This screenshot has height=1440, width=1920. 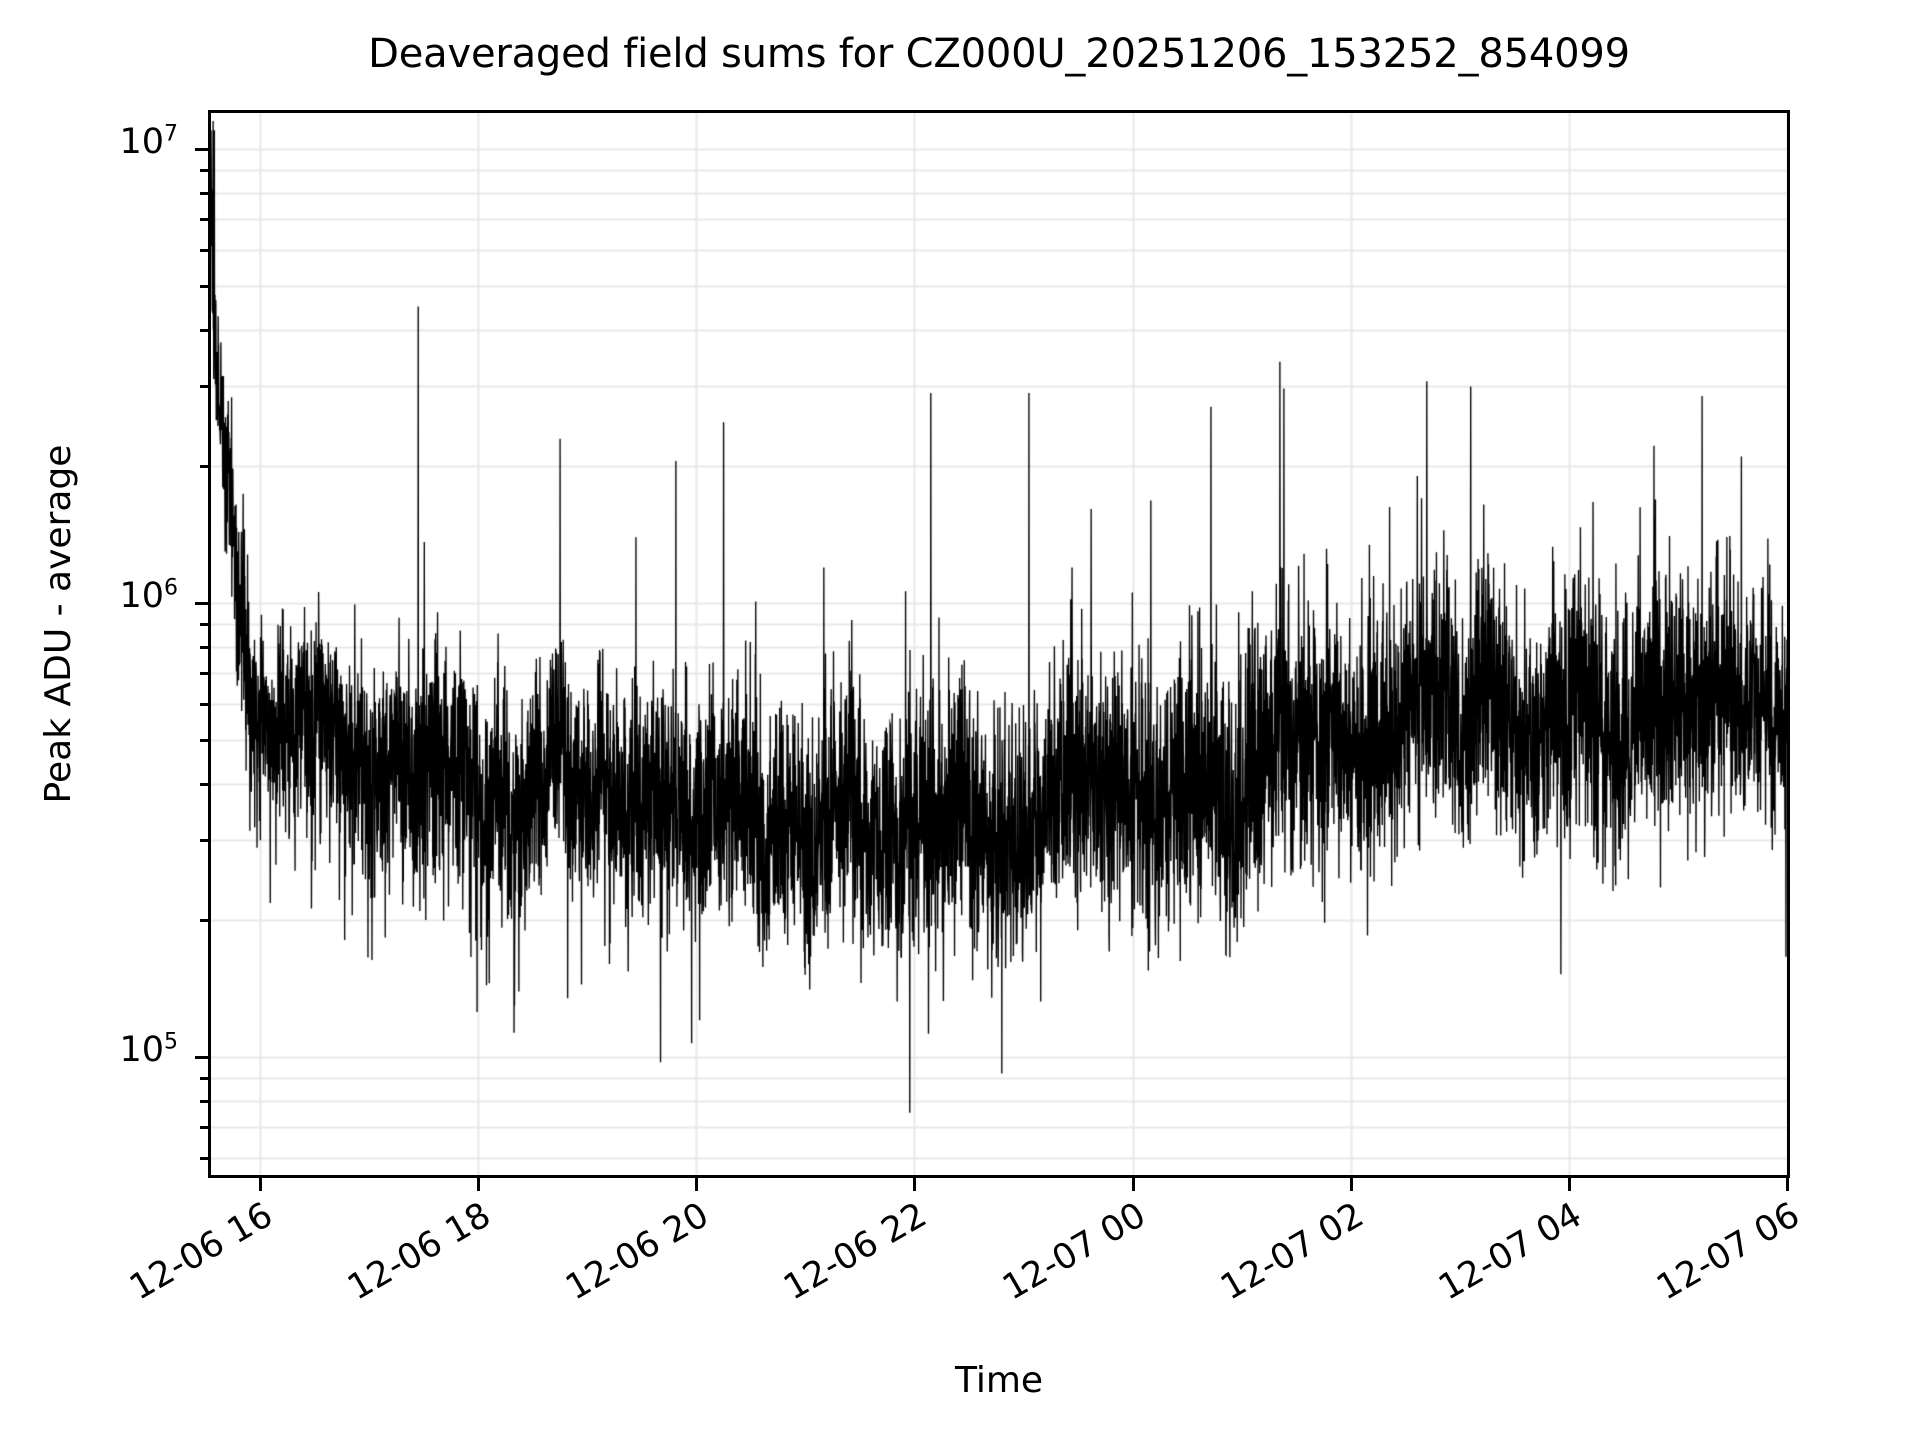 I want to click on y-tick-label-1e5: 105, so click(x=148, y=1050).